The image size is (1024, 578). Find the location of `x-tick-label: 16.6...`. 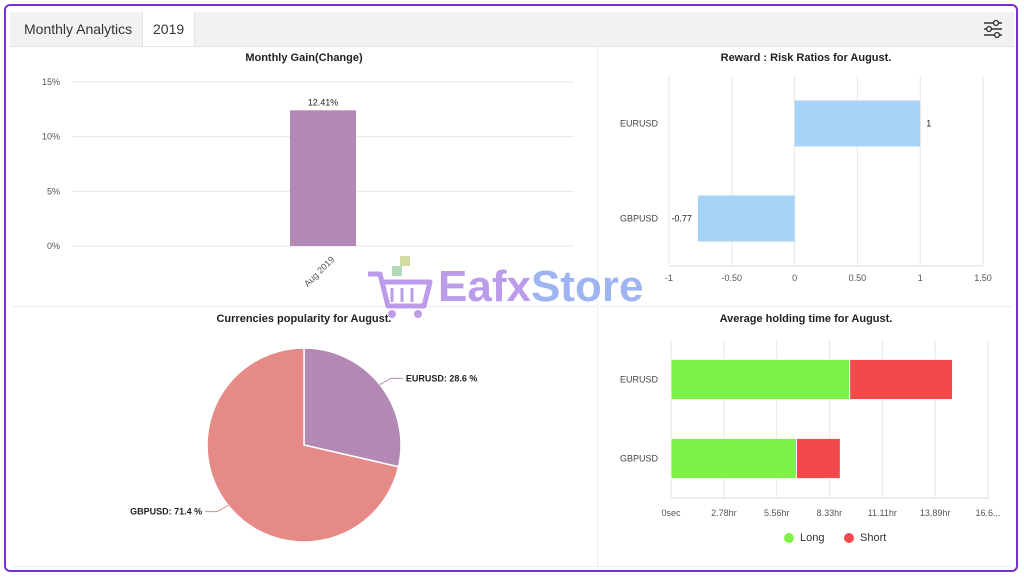

x-tick-label: 16.6... is located at coordinates (987, 513).